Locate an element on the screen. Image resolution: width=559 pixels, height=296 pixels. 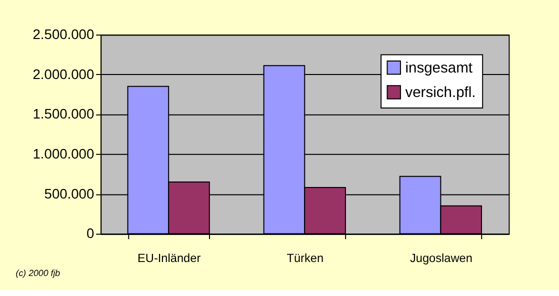
y-tick-label: 1.500.000 is located at coordinates (63, 114).